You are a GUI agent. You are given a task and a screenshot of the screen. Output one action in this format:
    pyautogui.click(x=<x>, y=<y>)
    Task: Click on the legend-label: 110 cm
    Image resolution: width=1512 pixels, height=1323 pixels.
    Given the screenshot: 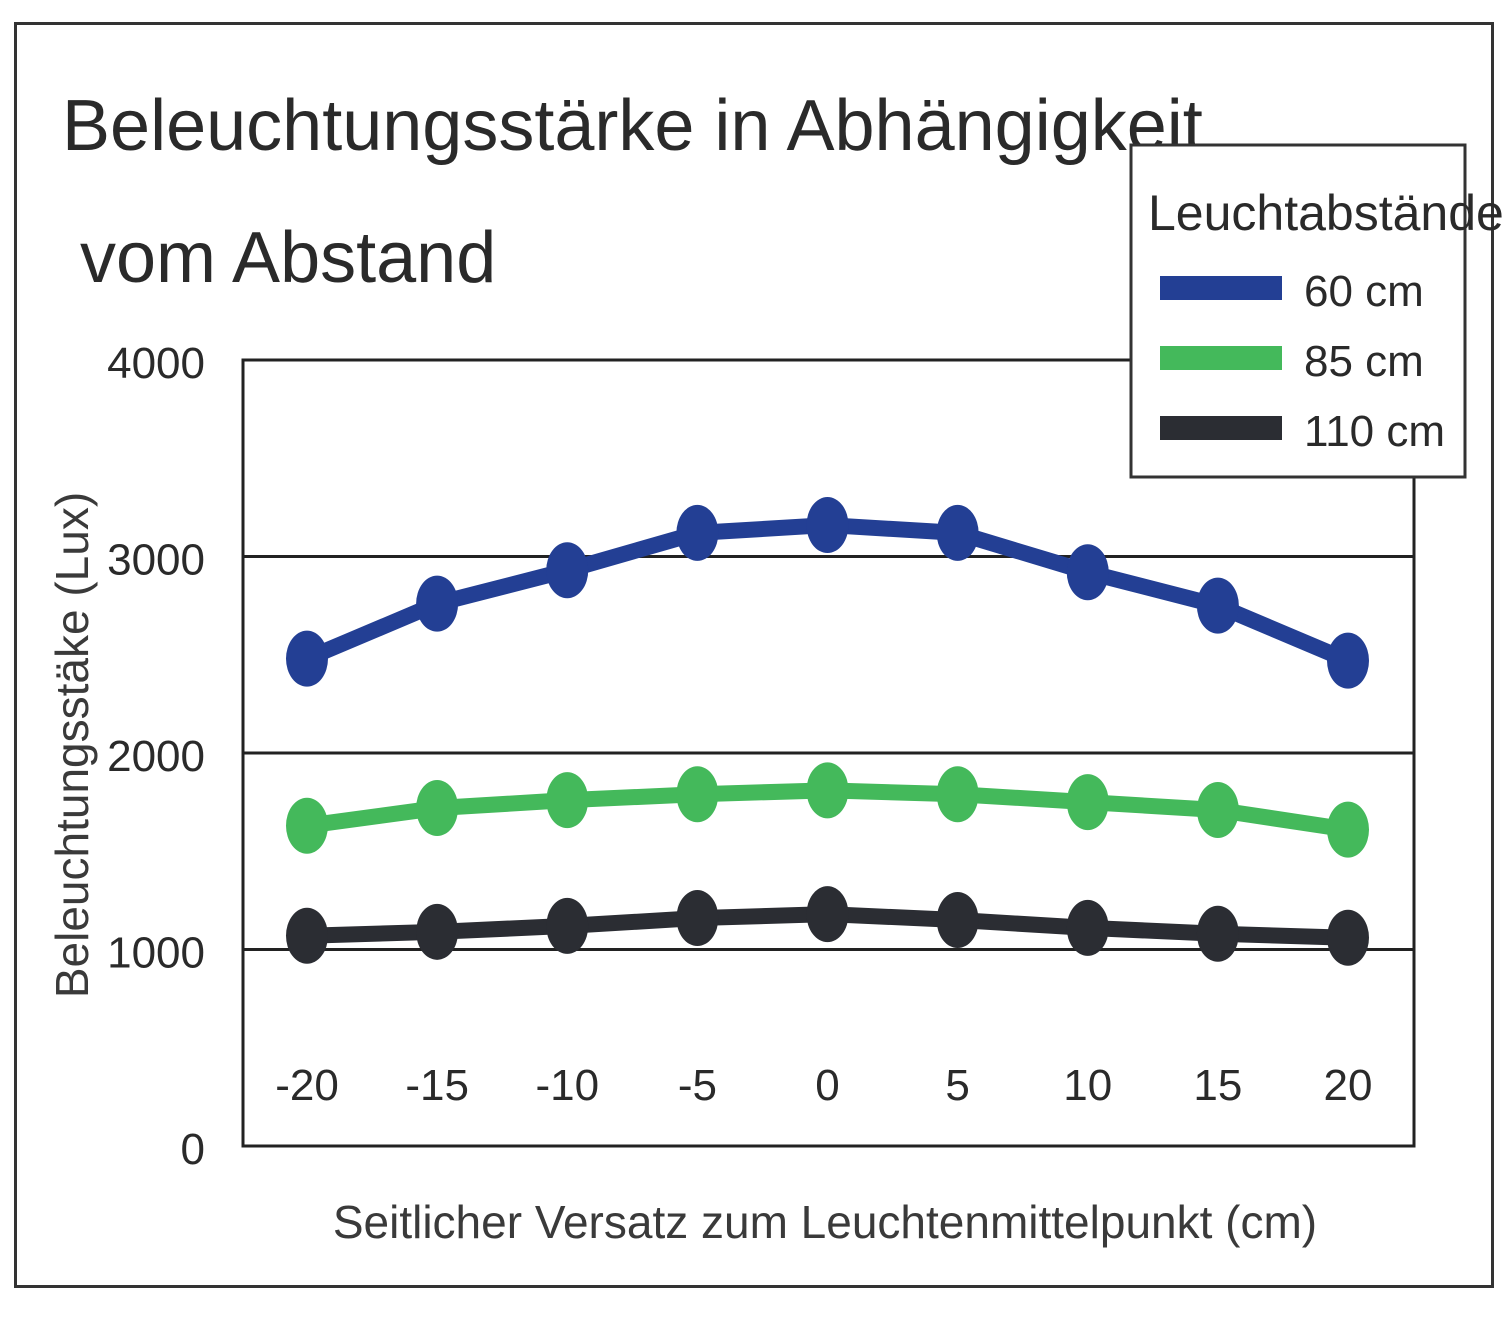 What is the action you would take?
    pyautogui.click(x=1374, y=431)
    